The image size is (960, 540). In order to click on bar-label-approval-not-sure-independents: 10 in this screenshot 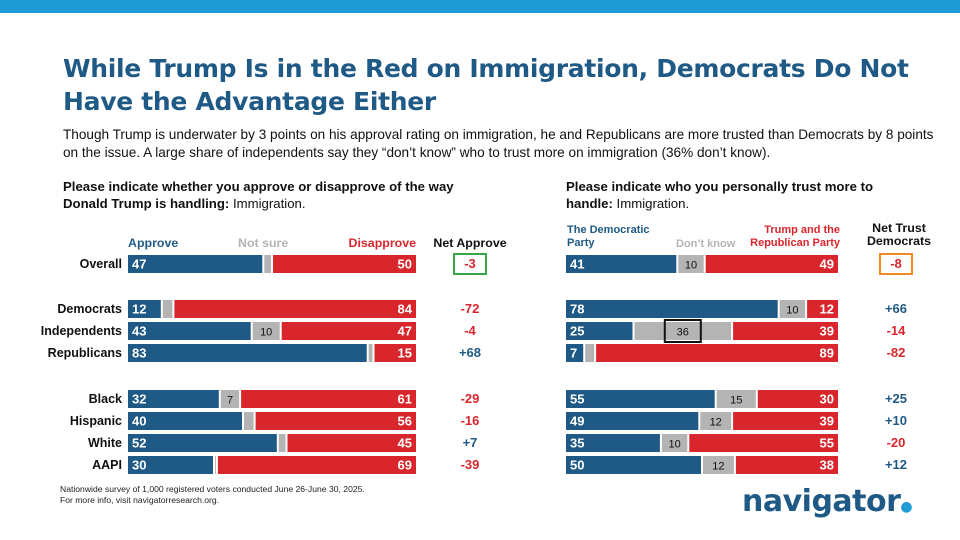, I will do `click(266, 333)`.